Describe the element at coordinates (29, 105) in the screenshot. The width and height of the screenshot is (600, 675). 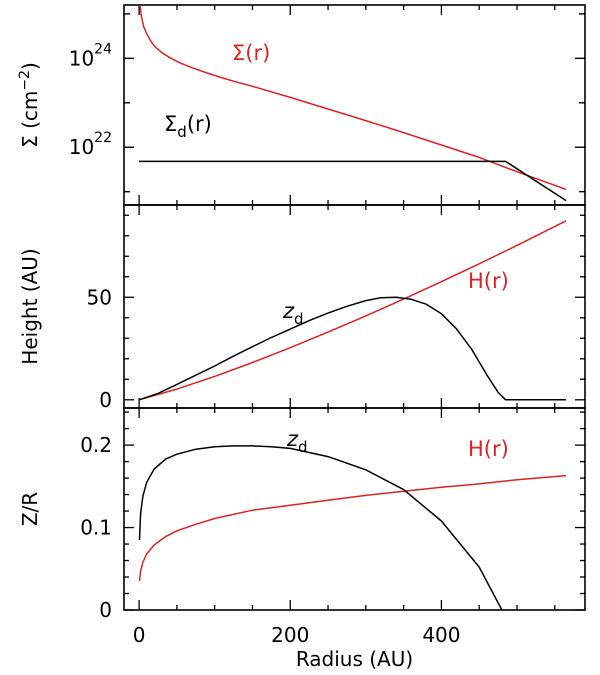
I see `y-axis-label: Σ (cm−2)` at that location.